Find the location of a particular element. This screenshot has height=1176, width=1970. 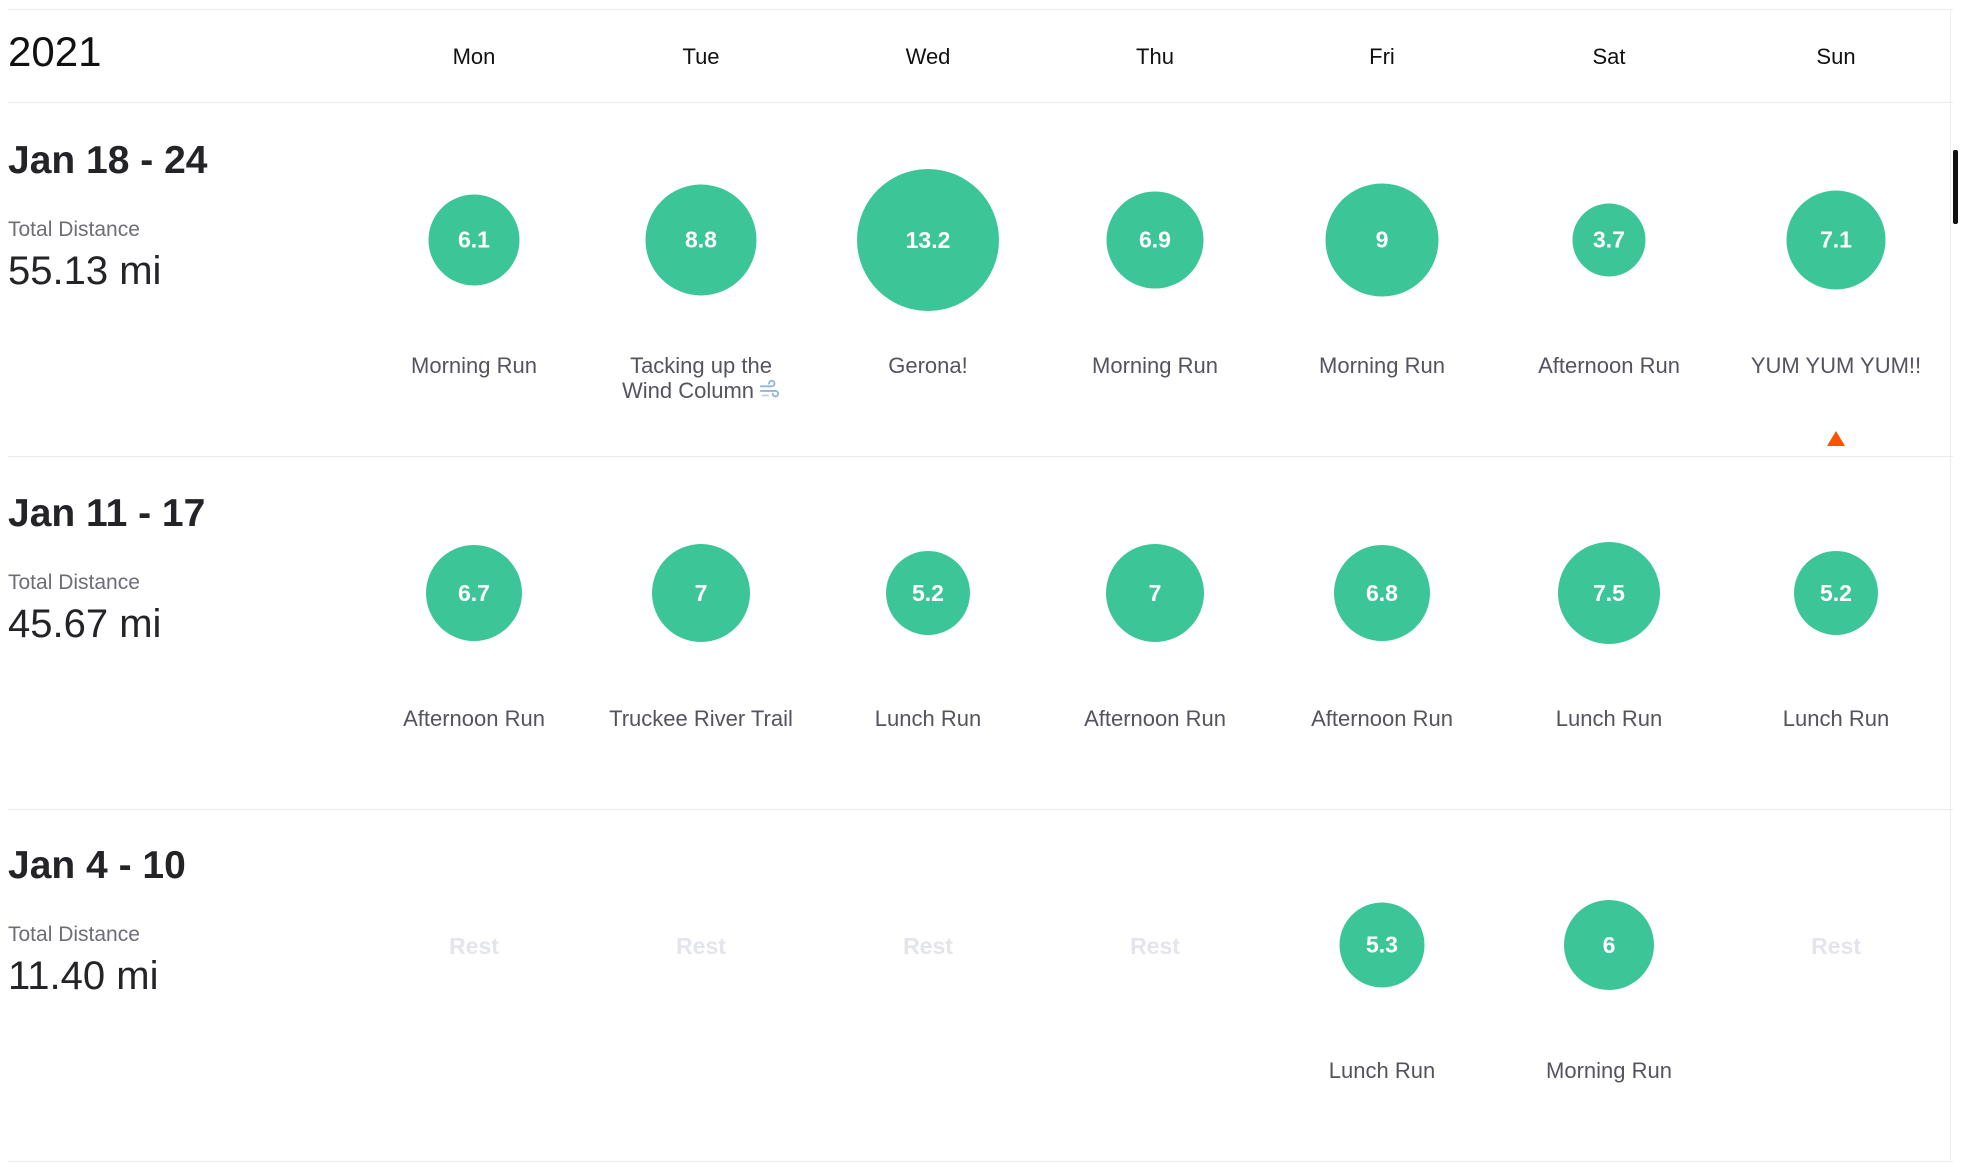

day-cell-fri: 5.3 Lunch Run is located at coordinates (1382, 985).